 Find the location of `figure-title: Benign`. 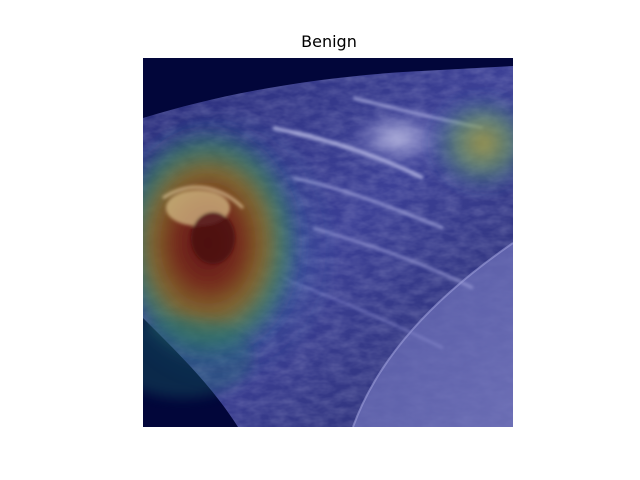

figure-title: Benign is located at coordinates (329, 41).